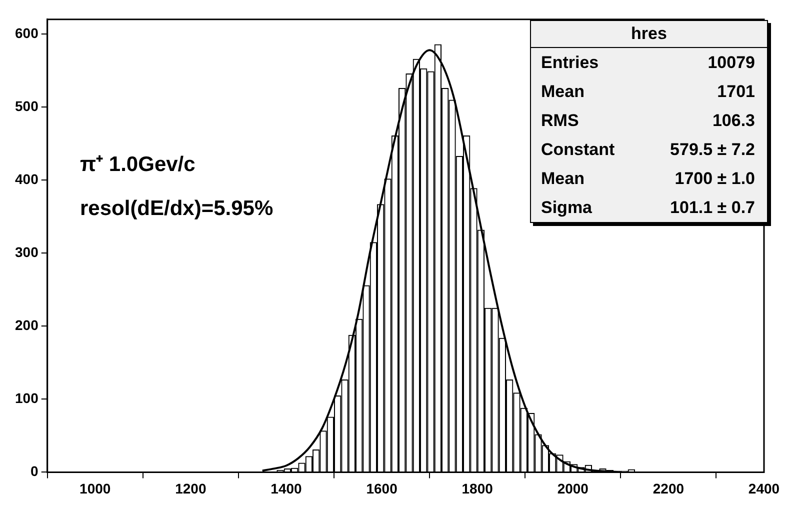 This screenshot has width=794, height=509. I want to click on annotation: 10079, so click(731, 63).